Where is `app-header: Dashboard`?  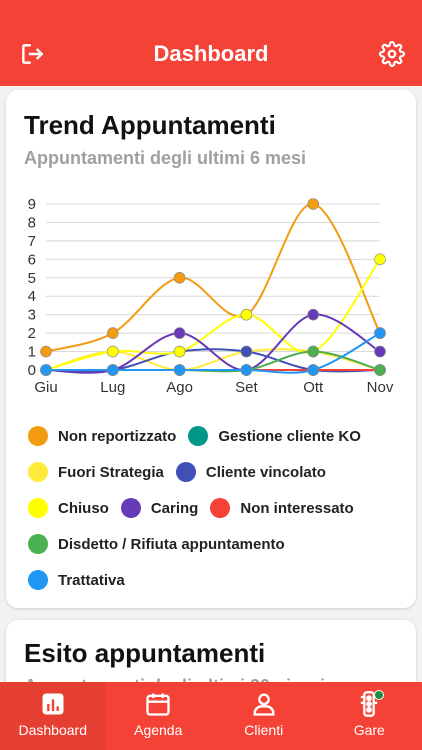
app-header: Dashboard is located at coordinates (211, 43).